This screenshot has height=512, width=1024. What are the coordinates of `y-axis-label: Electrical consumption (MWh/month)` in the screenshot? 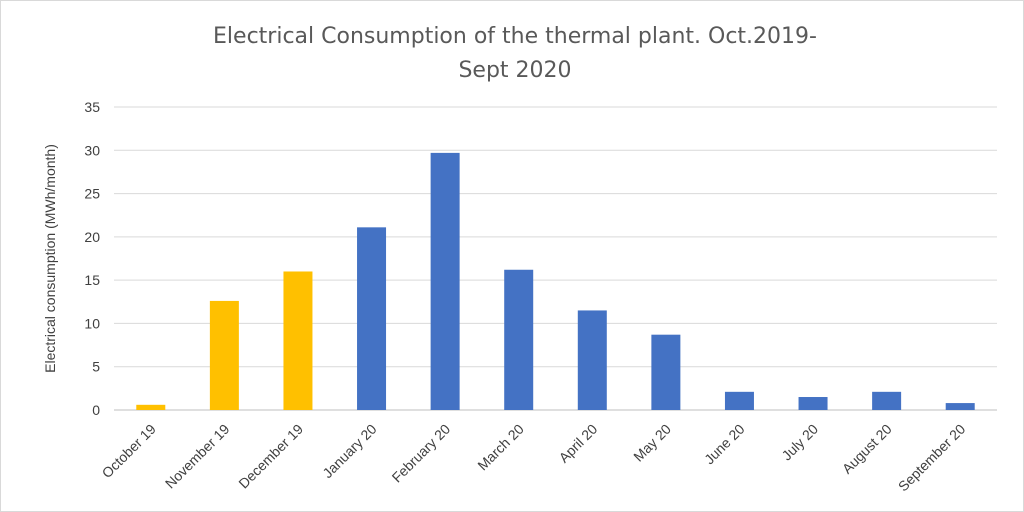 It's located at (50, 258).